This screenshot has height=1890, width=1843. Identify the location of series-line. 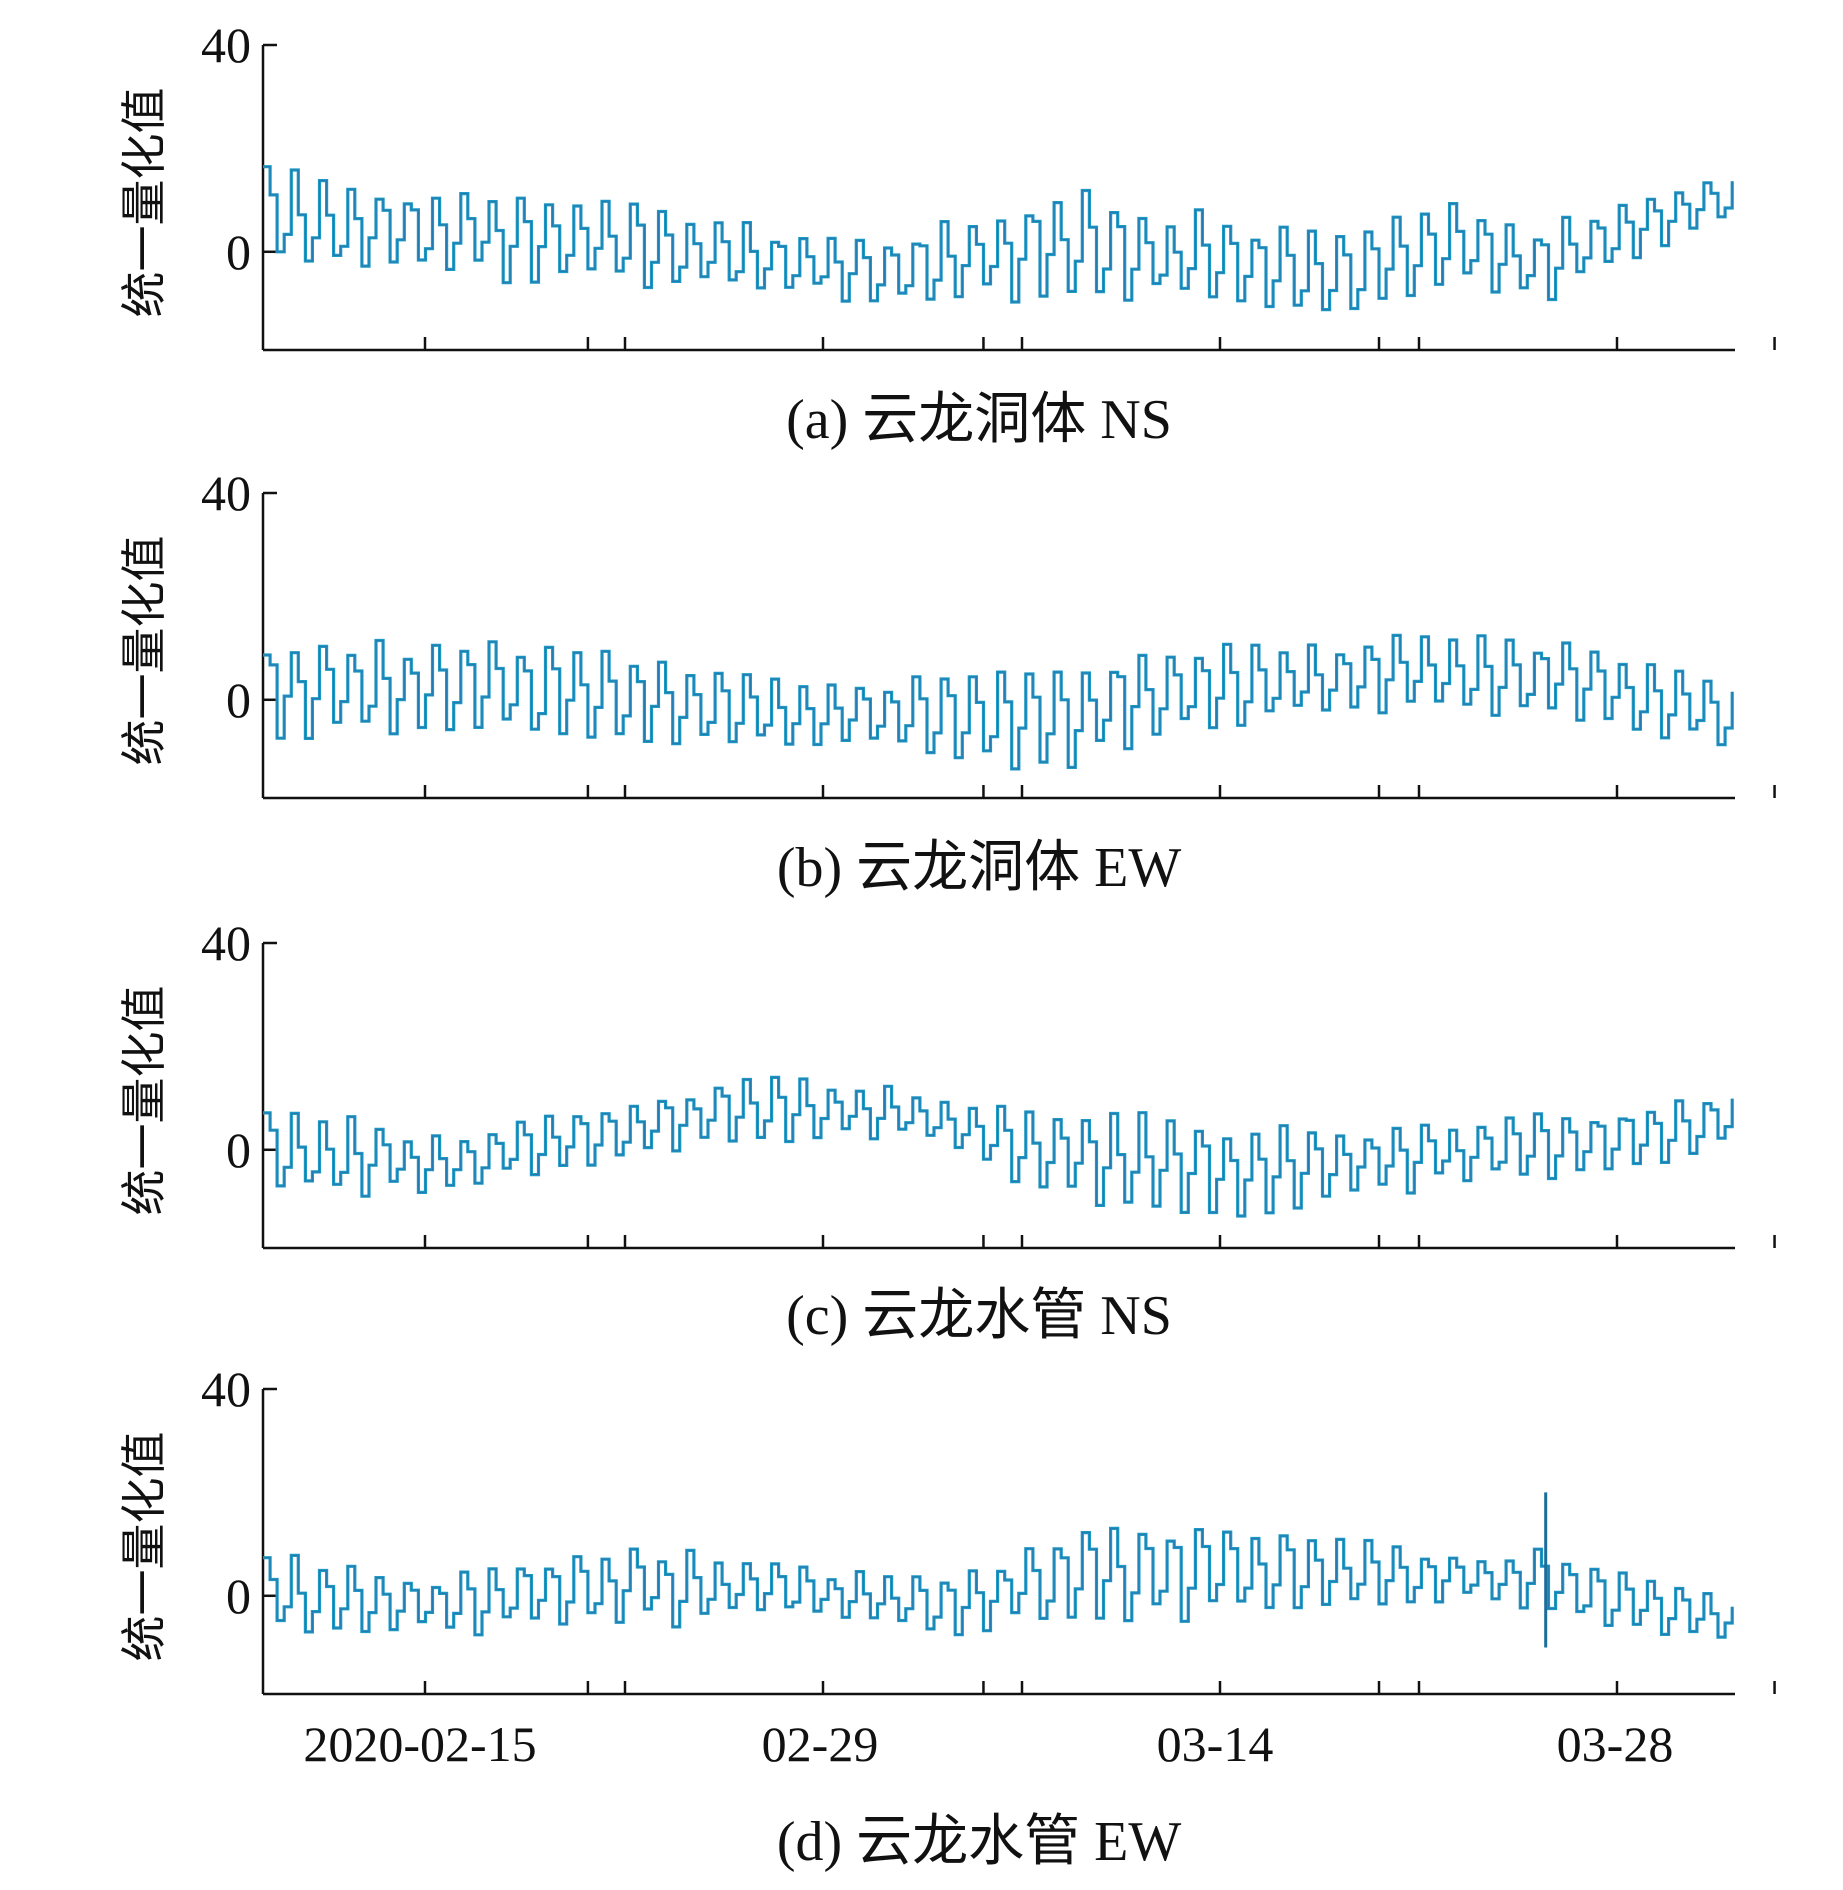
(998, 1146).